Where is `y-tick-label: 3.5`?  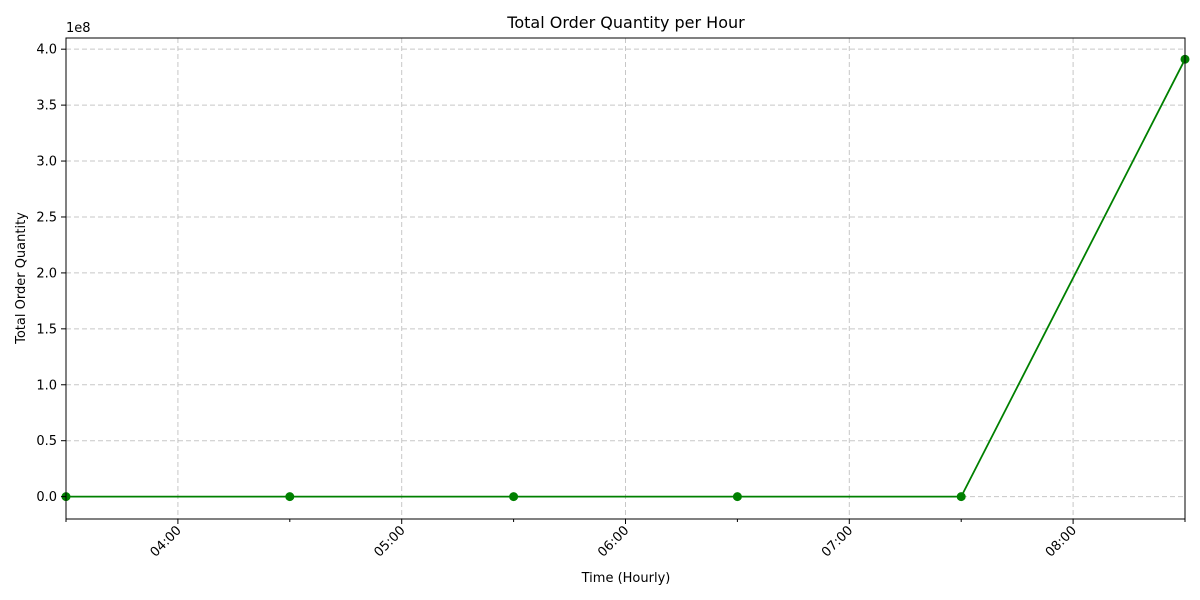
y-tick-label: 3.5 is located at coordinates (46, 106).